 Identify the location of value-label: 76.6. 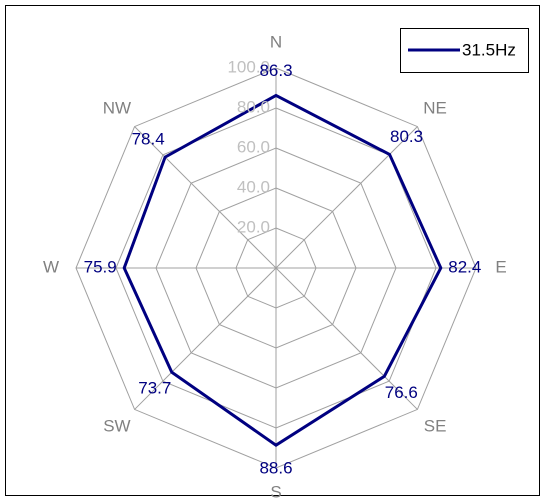
(401, 392).